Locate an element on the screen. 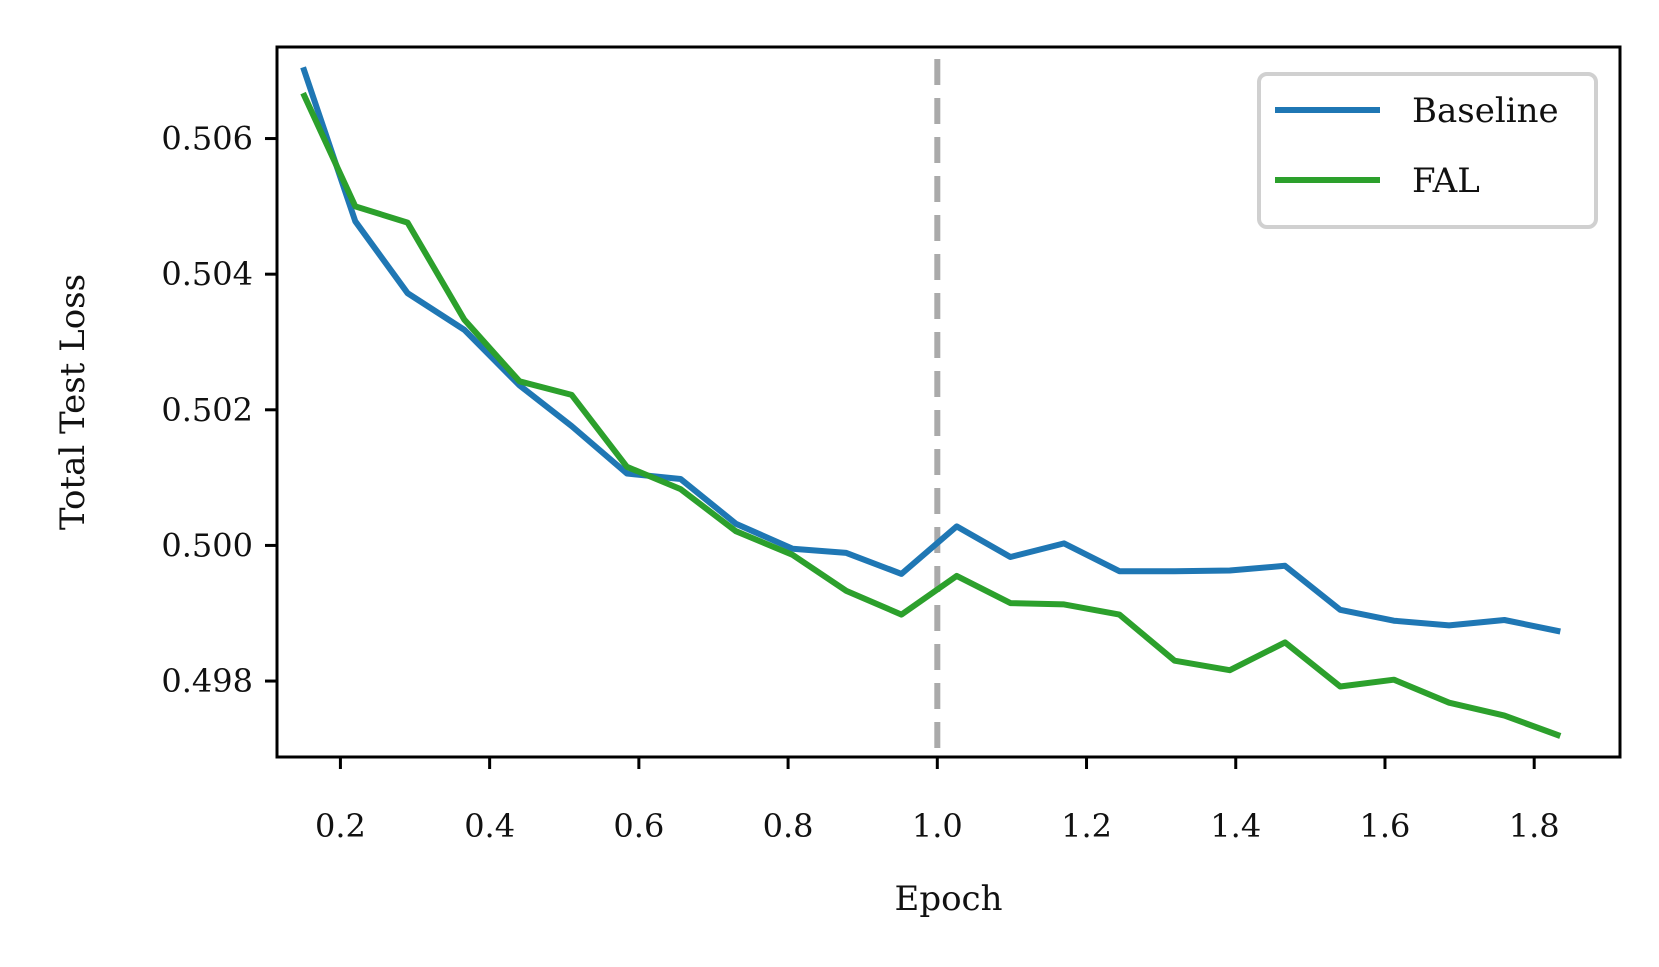  x-tick-label: 1.8 is located at coordinates (1534, 826).